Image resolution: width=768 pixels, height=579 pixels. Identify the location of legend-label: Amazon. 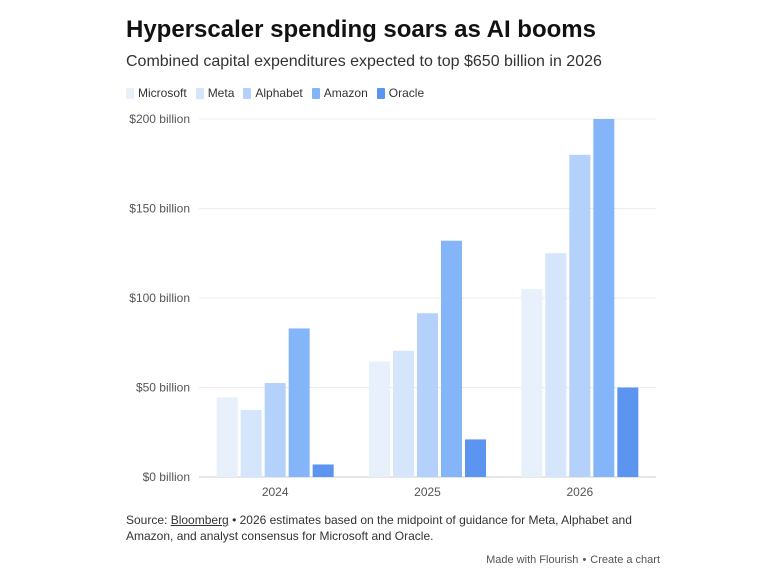
(345, 93).